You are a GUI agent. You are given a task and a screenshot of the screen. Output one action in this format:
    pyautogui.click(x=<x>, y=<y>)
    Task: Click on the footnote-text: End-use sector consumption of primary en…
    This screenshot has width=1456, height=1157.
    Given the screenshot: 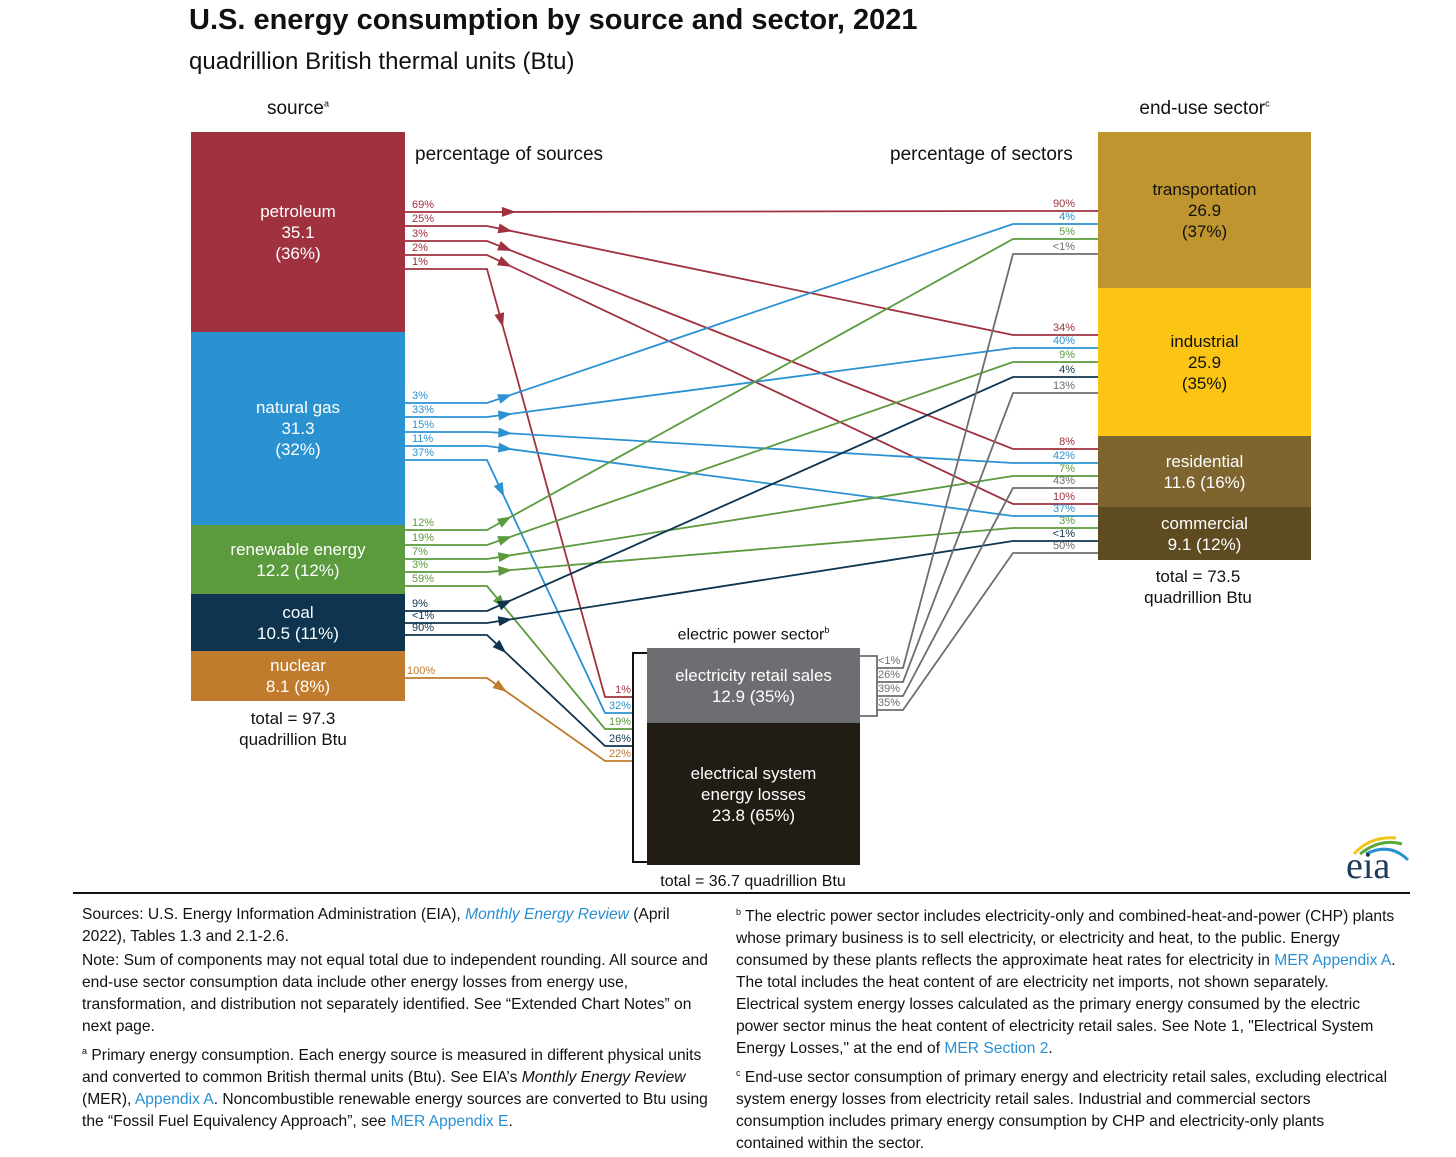 What is the action you would take?
    pyautogui.click(x=1062, y=1111)
    